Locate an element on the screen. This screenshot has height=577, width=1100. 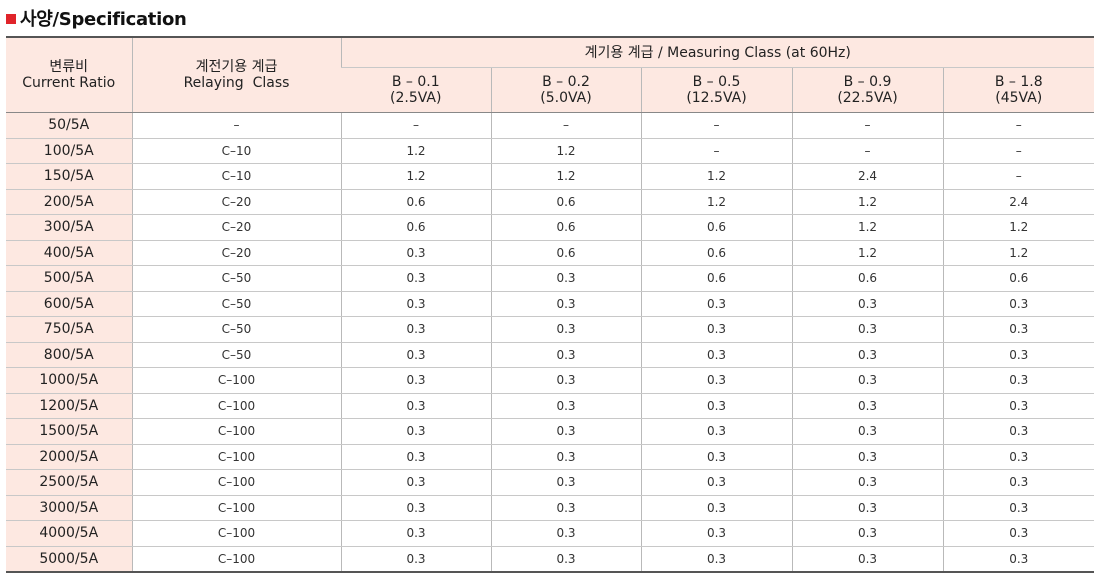
cell-current-ratio: 50/5A is located at coordinates (69, 125).